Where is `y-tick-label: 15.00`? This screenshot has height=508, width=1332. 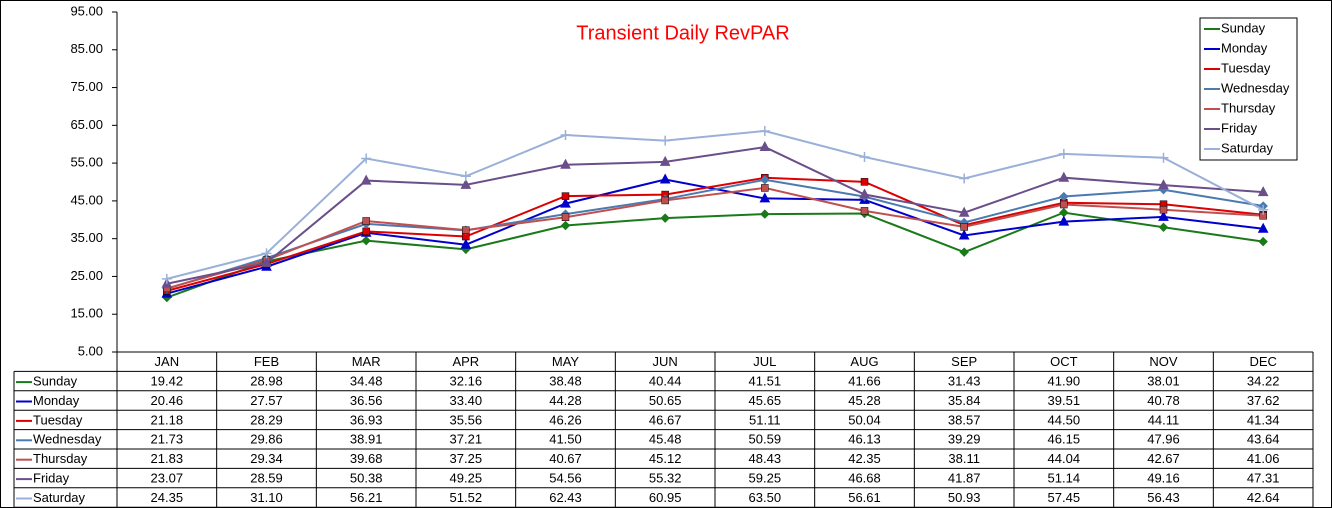
y-tick-label: 15.00 is located at coordinates (86, 313).